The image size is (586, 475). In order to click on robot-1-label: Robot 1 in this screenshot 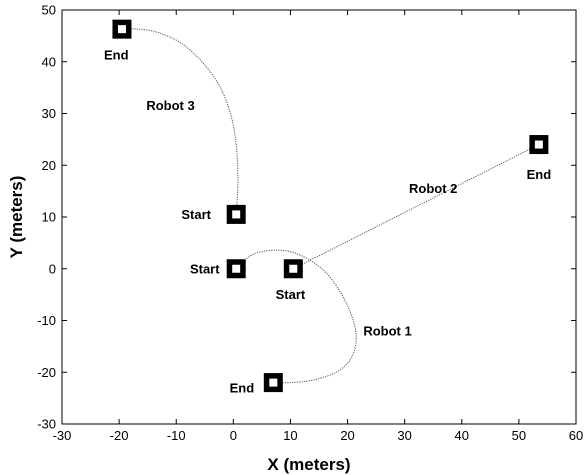, I will do `click(387, 330)`.